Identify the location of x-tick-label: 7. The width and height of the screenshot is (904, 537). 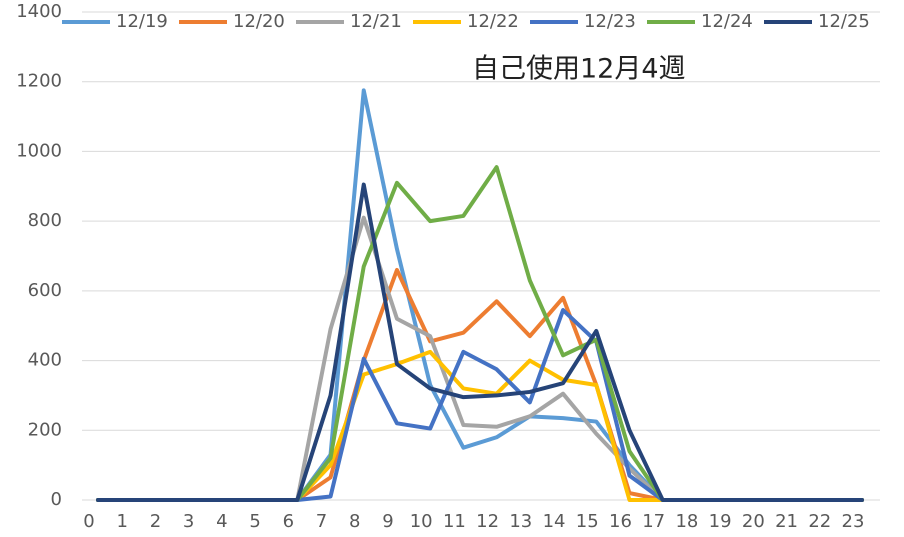
(321, 521).